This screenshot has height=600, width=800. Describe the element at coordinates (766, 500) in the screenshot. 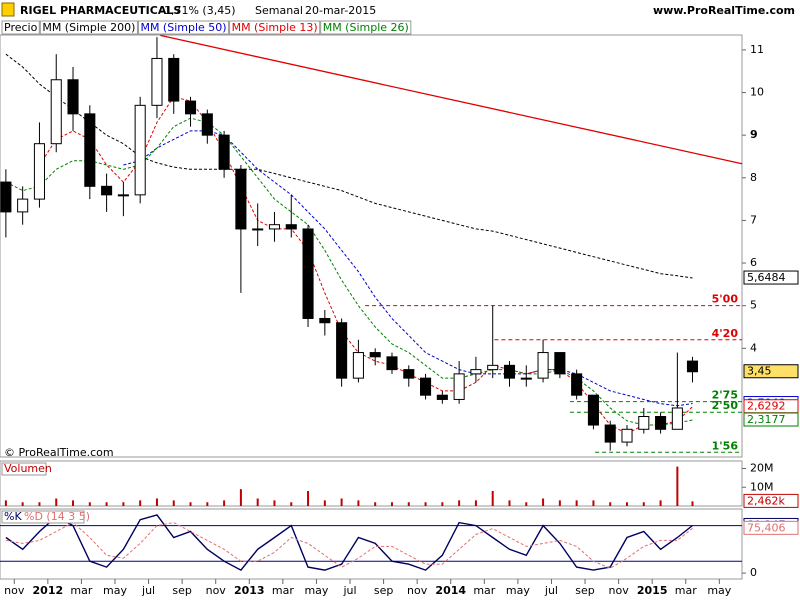

I see `last-volume: 2,462k` at that location.